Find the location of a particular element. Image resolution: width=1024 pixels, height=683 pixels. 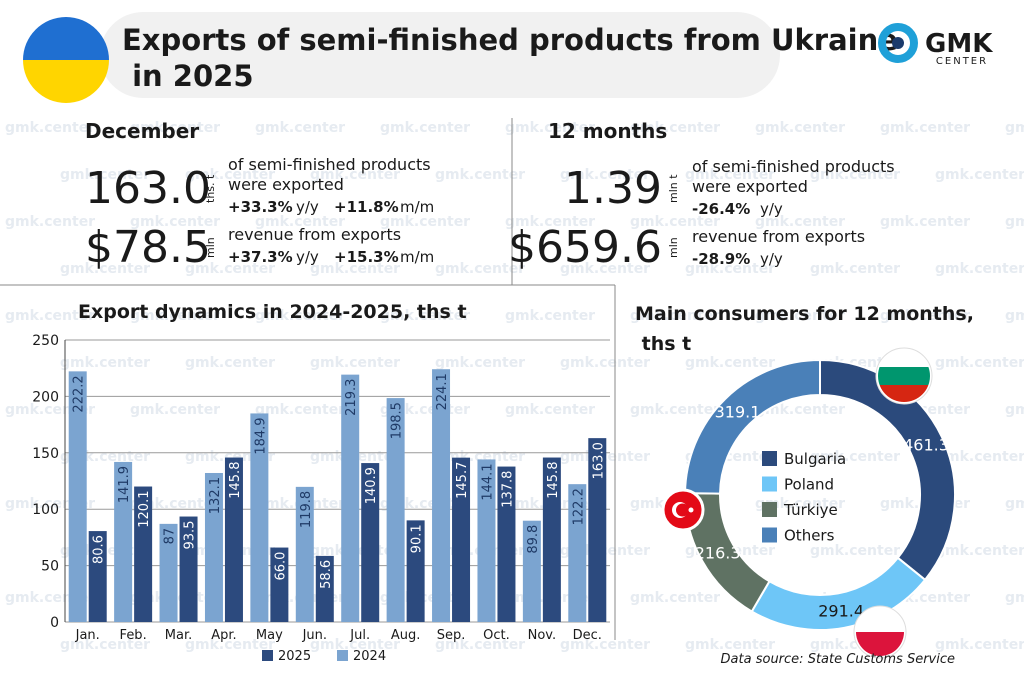

value-label: 145.8 is located at coordinates (553, 480).